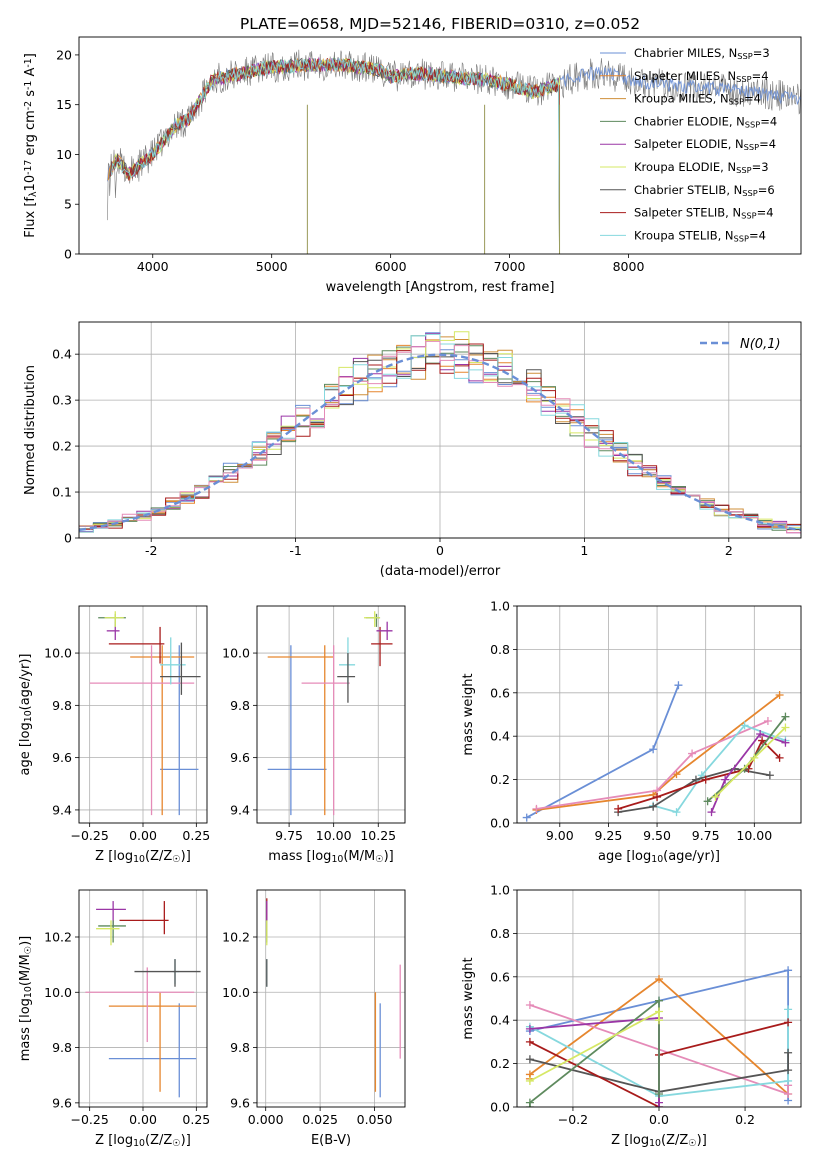 This screenshot has width=819, height=1170. What do you see at coordinates (90, 1119) in the screenshot?
I see `x-tick-label: −0.25` at bounding box center [90, 1119].